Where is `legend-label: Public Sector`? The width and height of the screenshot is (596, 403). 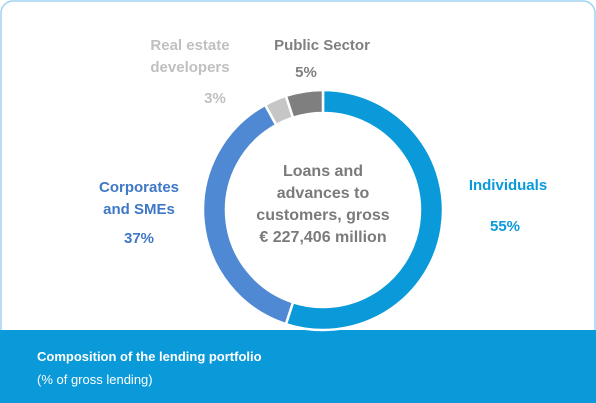
legend-label: Public Sector is located at coordinates (322, 45).